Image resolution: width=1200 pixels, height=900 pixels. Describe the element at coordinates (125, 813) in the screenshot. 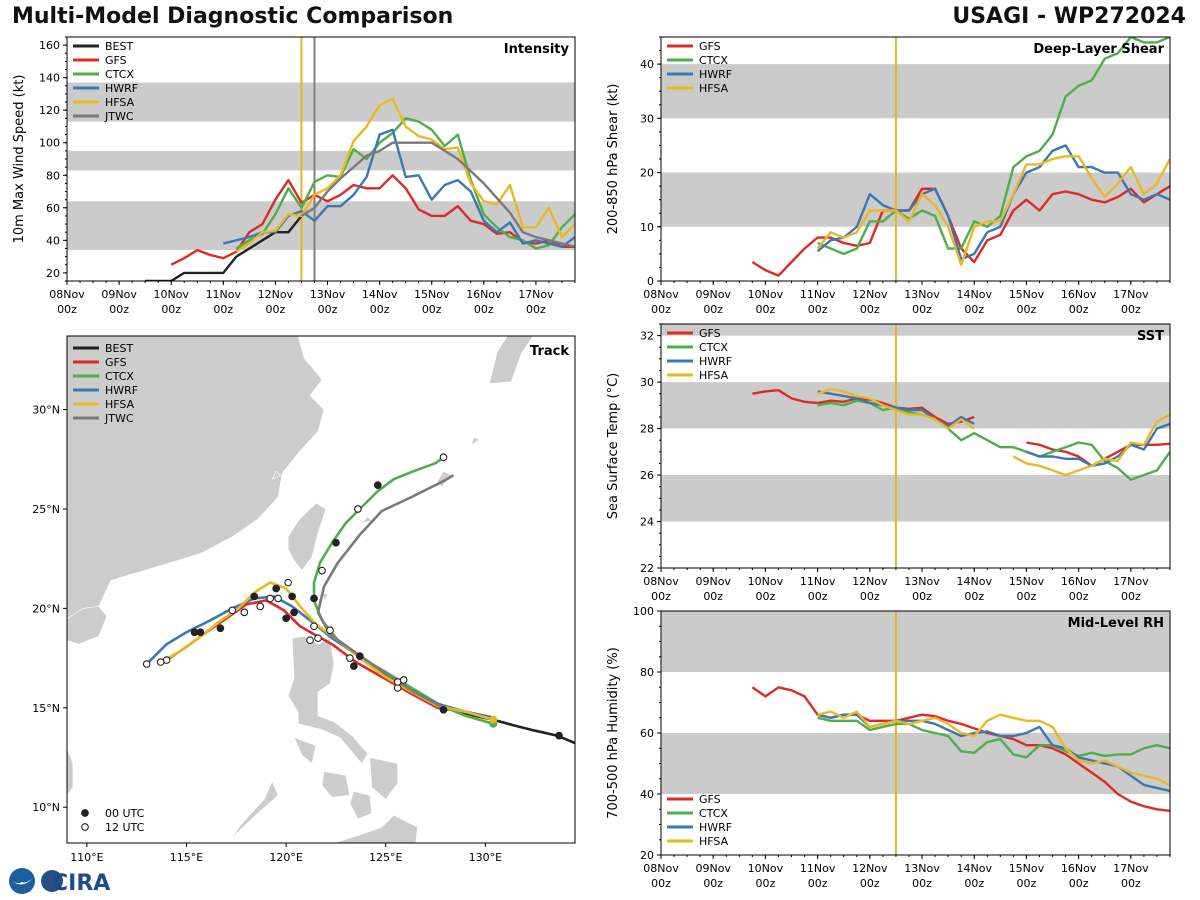

I see `marker-legend-label: 00 UTC` at that location.